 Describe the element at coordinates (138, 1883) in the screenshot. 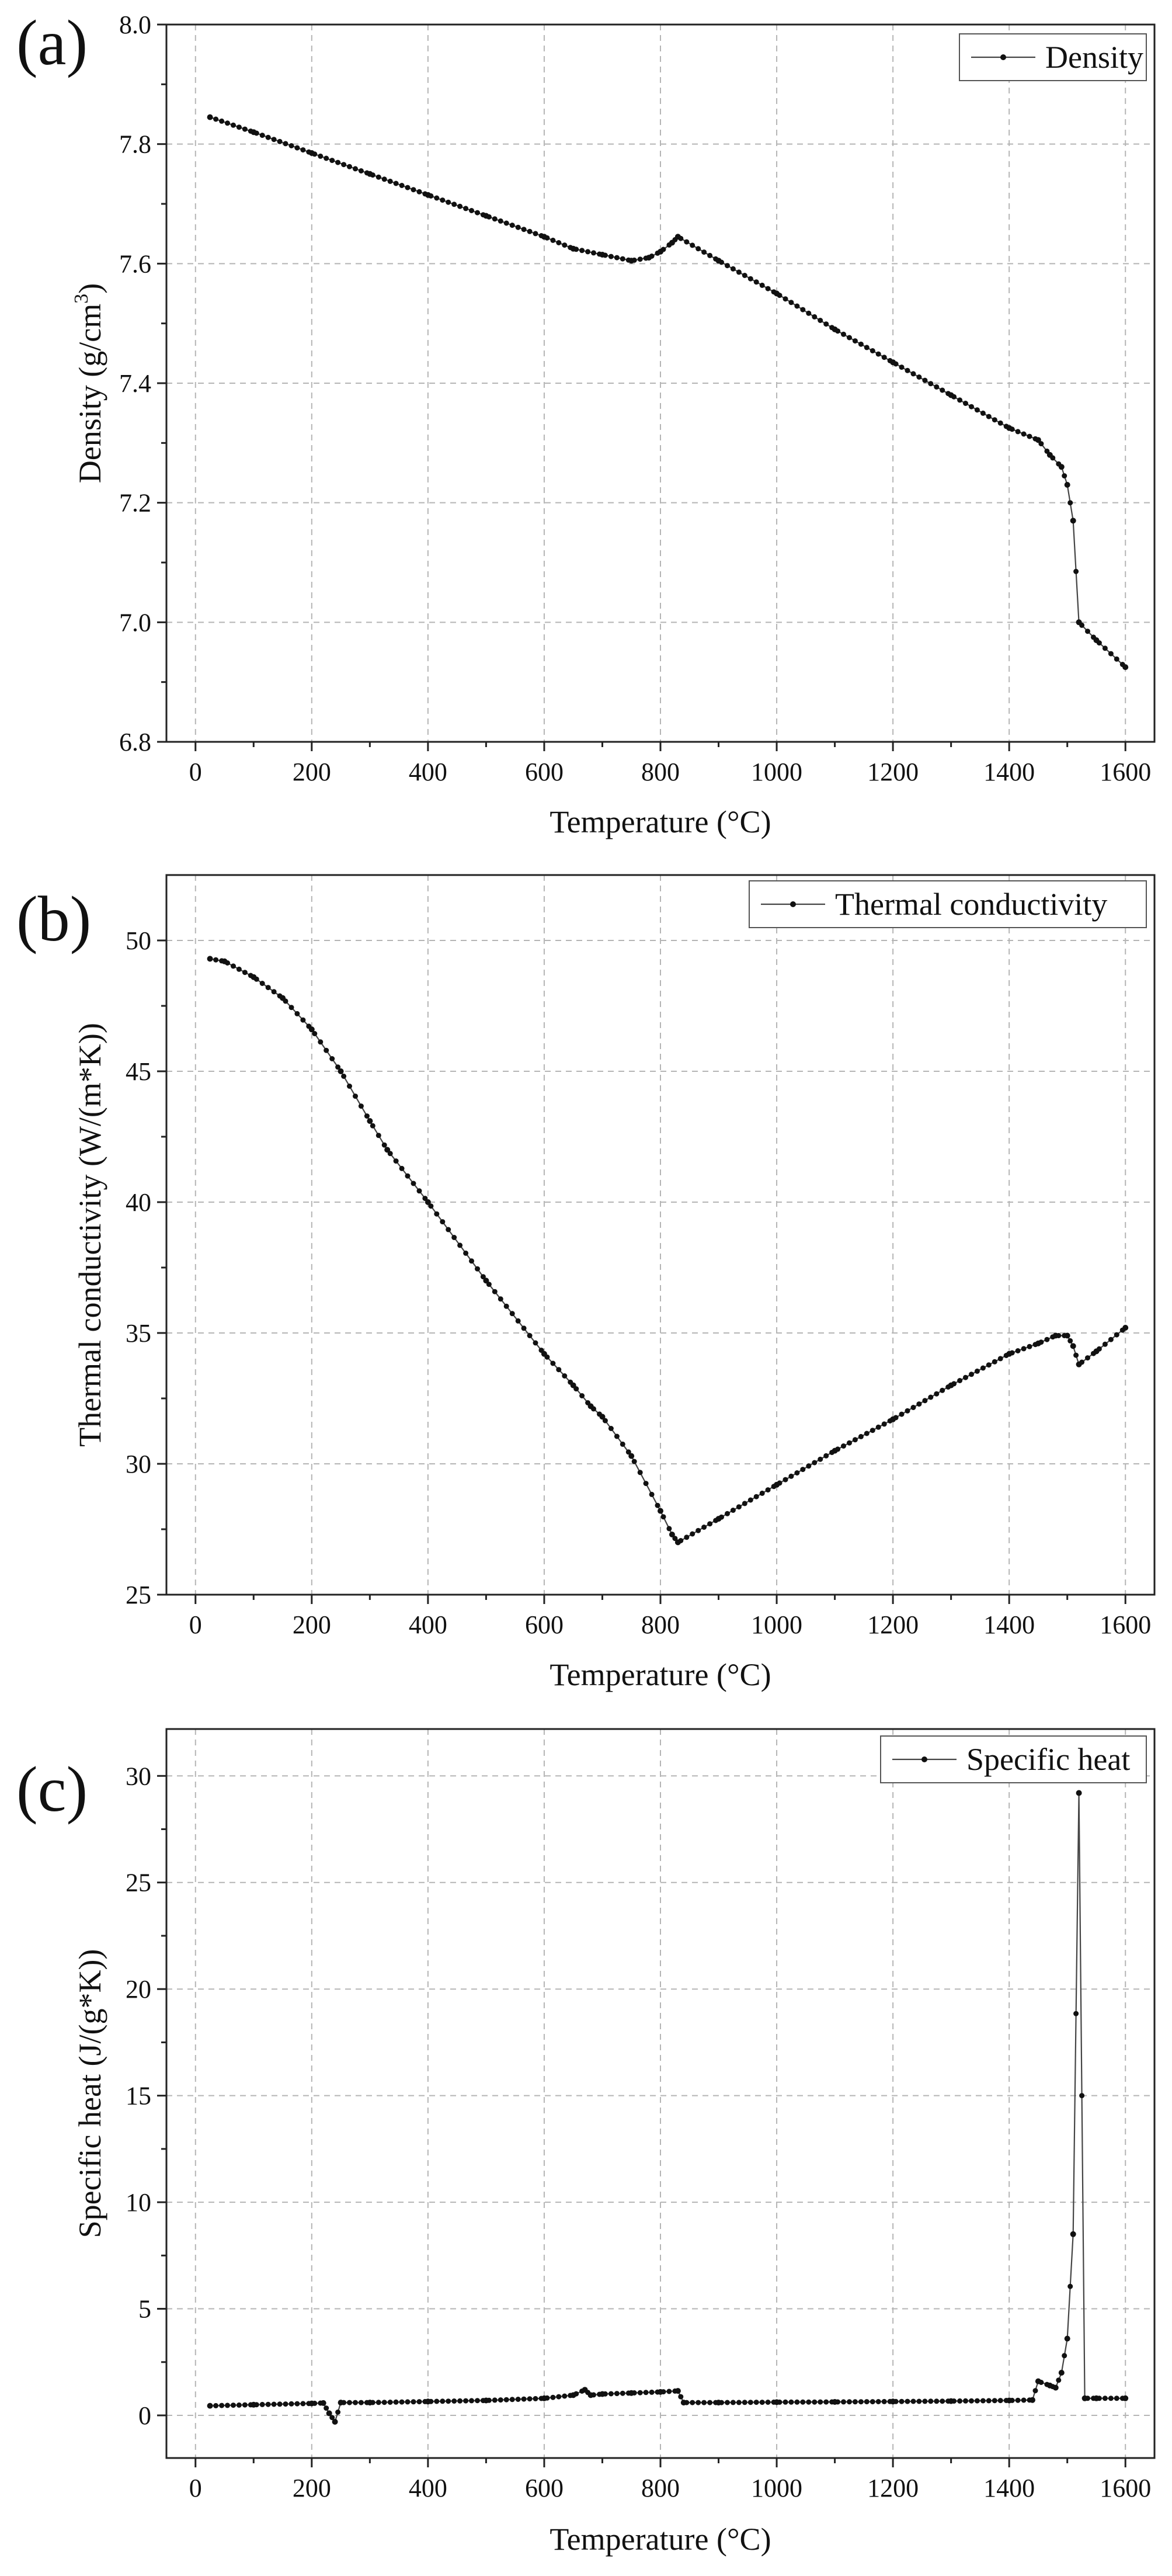

I see `y-tick-label: 25` at that location.